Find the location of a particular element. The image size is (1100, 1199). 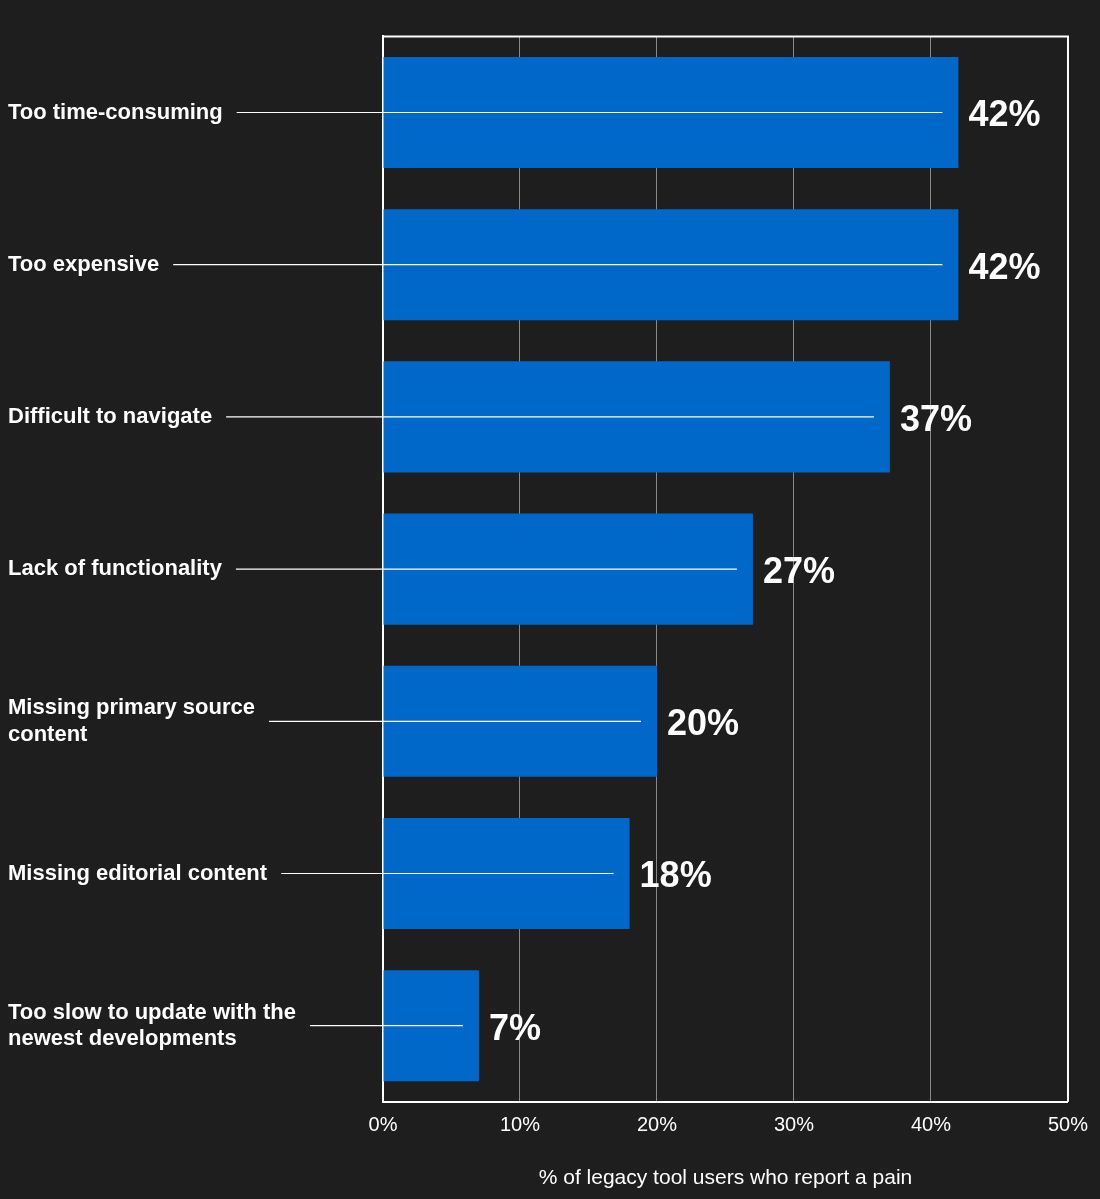

data-label: 7% is located at coordinates (514, 1027).